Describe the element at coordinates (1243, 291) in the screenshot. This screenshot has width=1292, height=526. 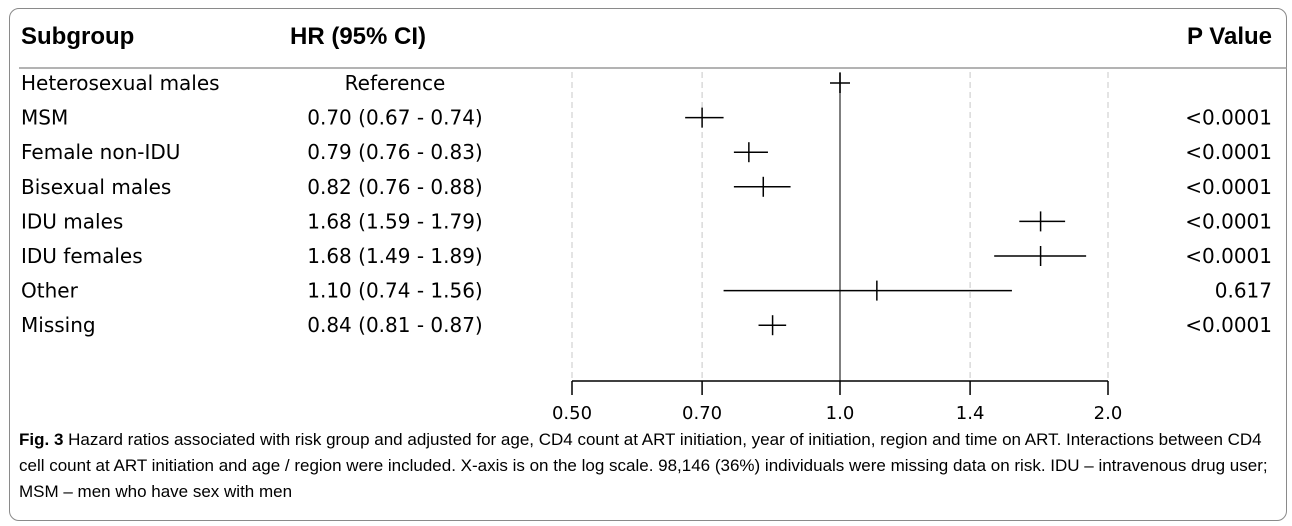
I see `row-p-value: 0.617` at that location.